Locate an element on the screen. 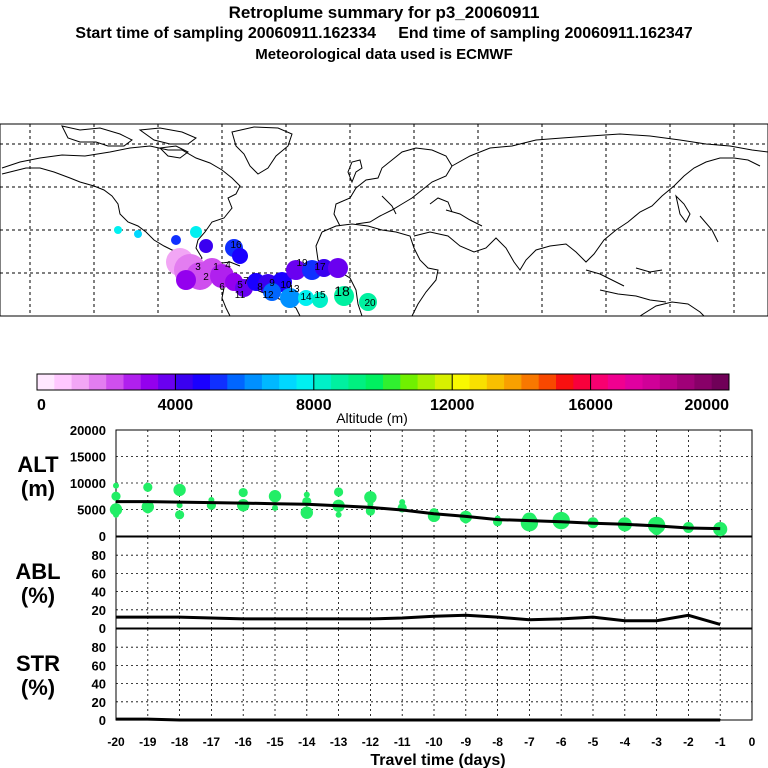 The image size is (768, 768). y-tick-label: 60 is located at coordinates (99, 573).